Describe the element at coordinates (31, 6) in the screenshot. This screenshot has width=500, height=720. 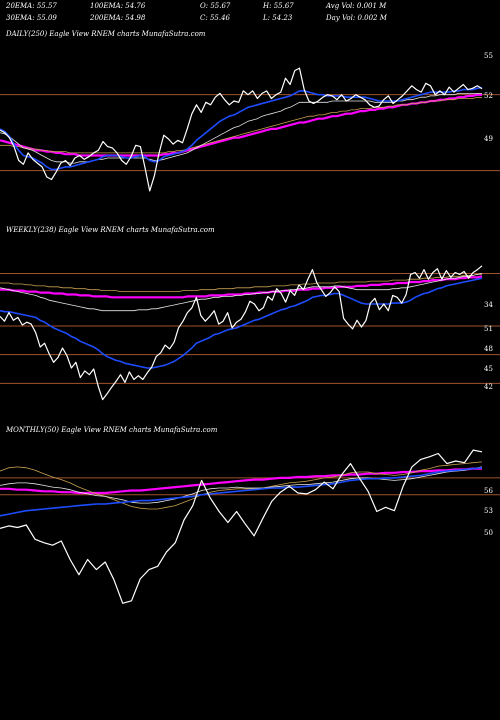
I see `header-20ema: 20EMA: 55.57` at that location.